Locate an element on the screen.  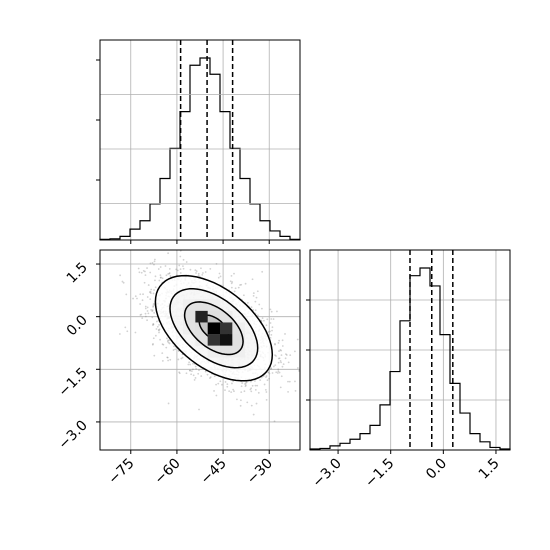
density-center is located at coordinates (214, 328).